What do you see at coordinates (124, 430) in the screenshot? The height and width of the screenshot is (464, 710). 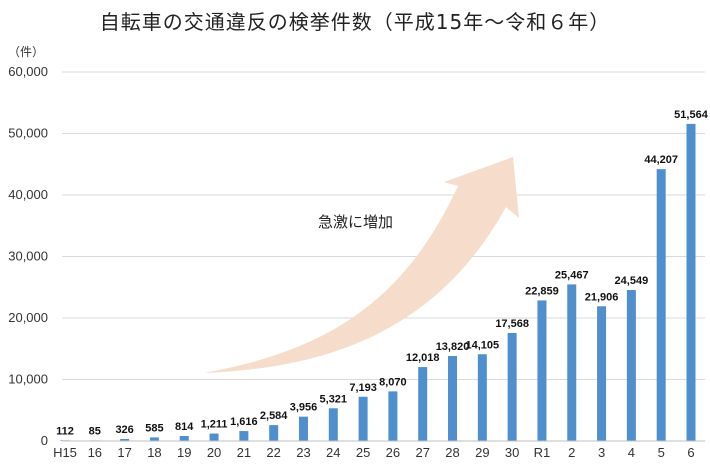 I see `data-label: 326` at bounding box center [124, 430].